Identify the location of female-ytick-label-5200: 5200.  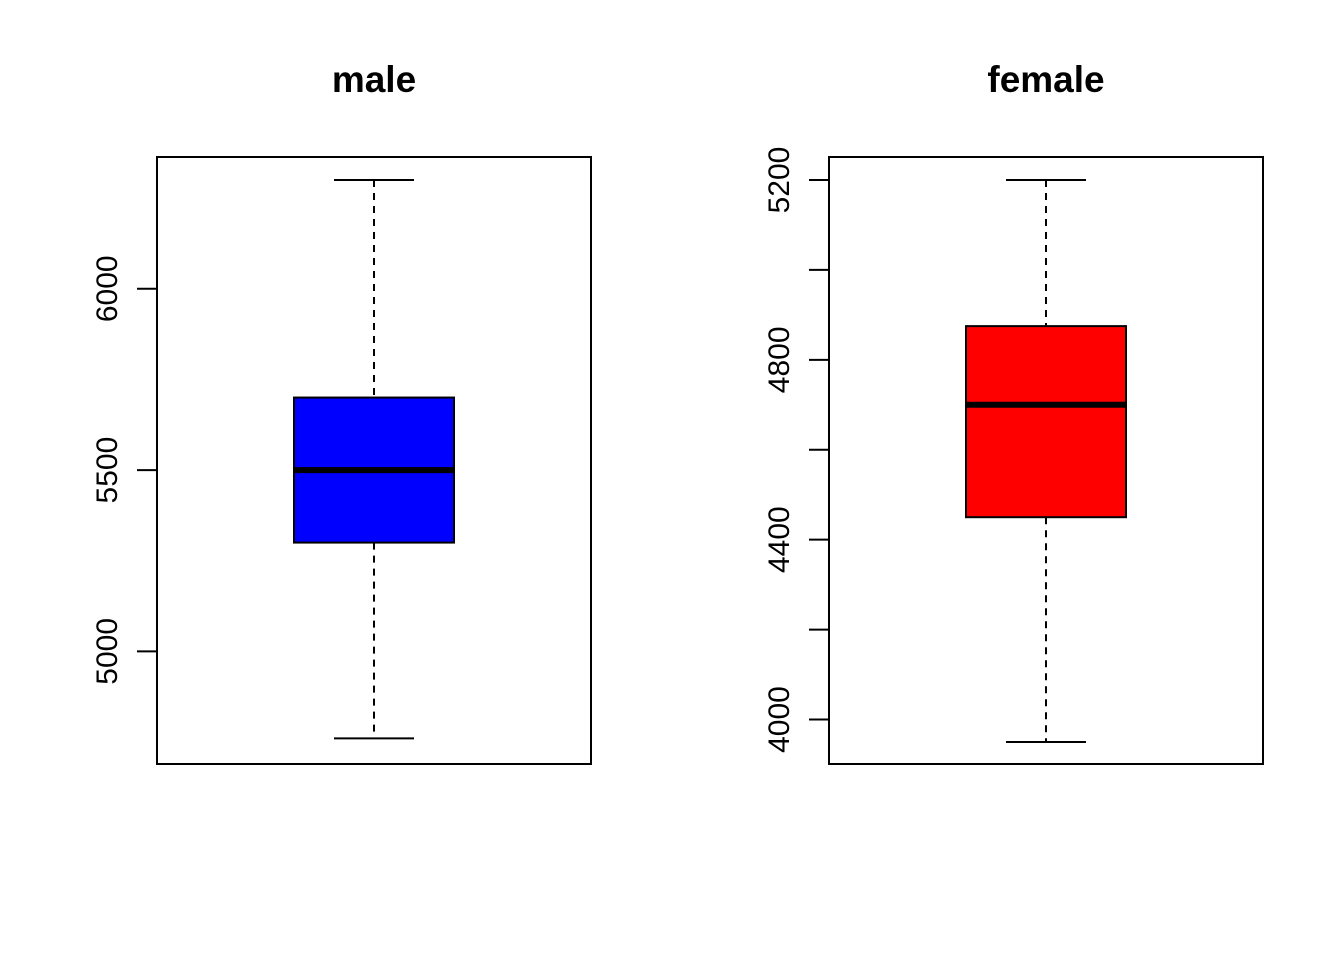
(779, 180).